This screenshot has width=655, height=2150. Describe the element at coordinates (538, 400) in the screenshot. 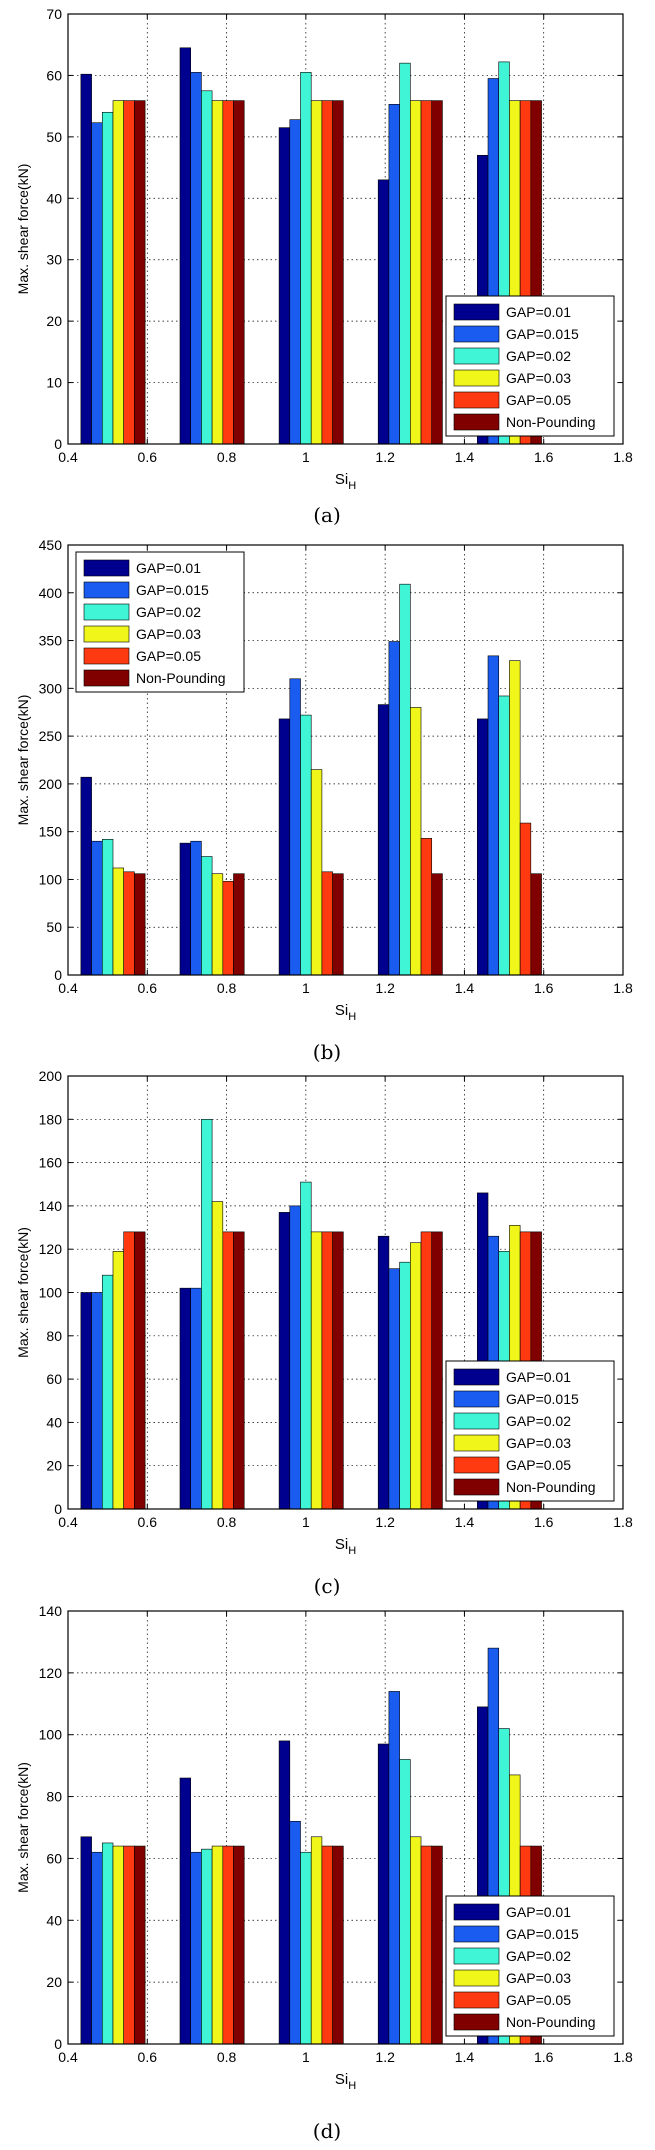

I see `legend-label: GAP=0.05` at that location.